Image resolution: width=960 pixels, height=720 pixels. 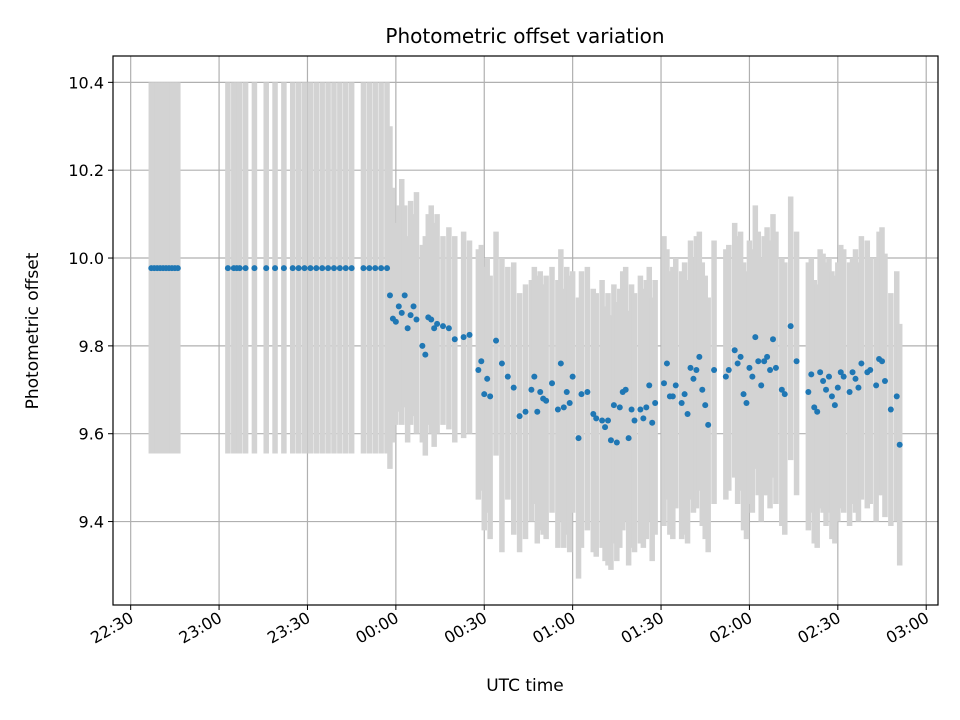 I want to click on y-tick-label: 9.4, so click(x=91, y=522).